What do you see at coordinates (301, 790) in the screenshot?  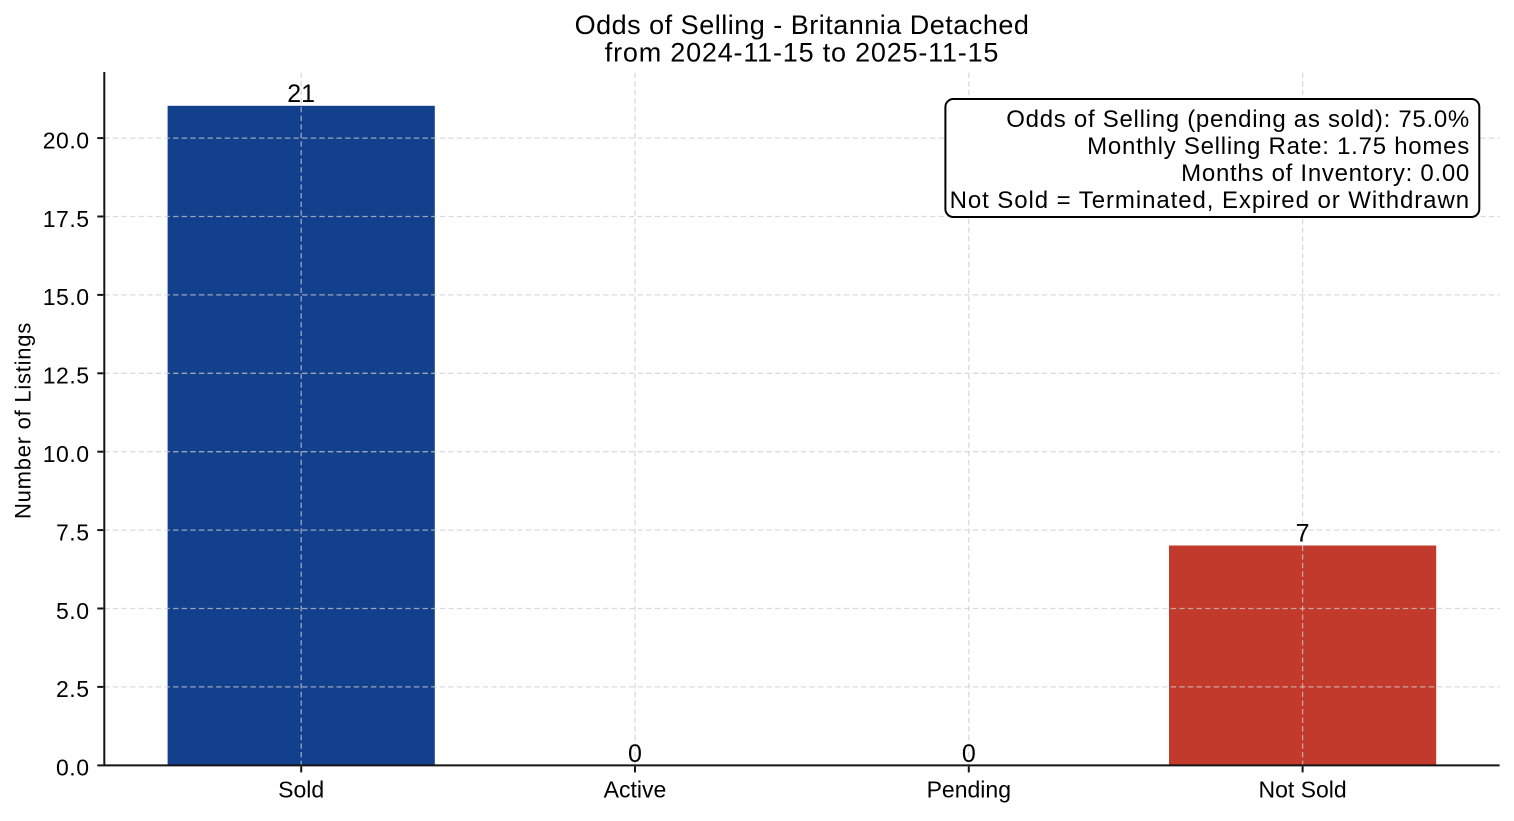 I see `svg-text: Sold` at bounding box center [301, 790].